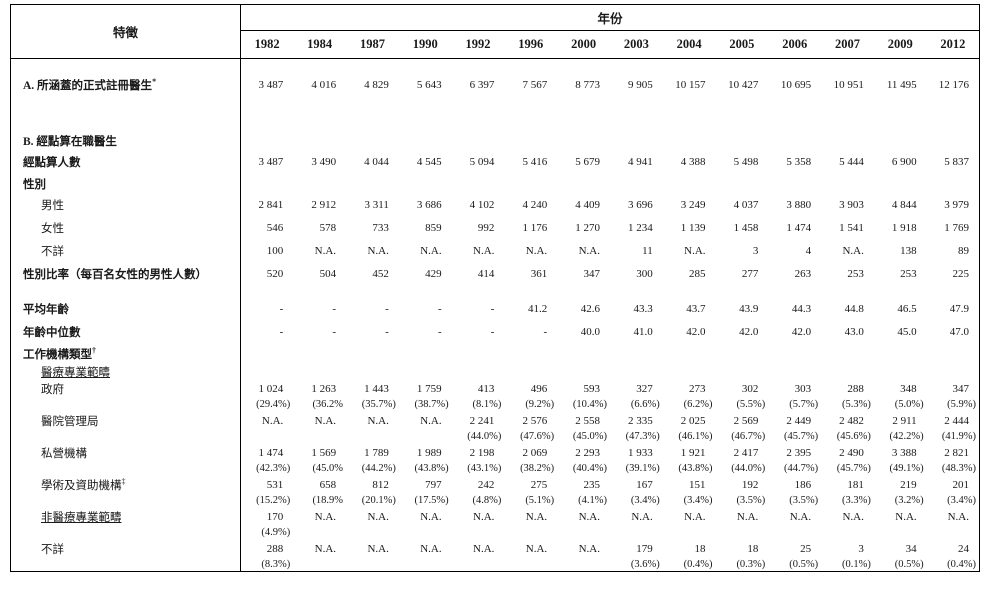  What do you see at coordinates (587, 84) in the screenshot?
I see `value-cell: 8 773` at bounding box center [587, 84].